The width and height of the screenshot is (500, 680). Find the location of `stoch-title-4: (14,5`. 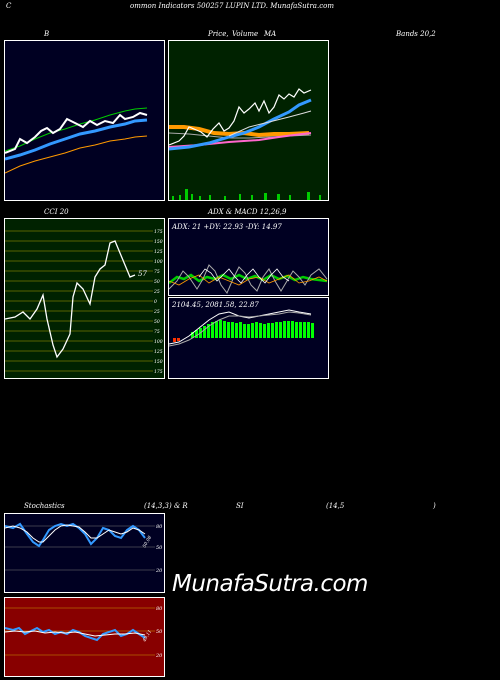

stoch-title-4: (14,5 is located at coordinates (335, 506).